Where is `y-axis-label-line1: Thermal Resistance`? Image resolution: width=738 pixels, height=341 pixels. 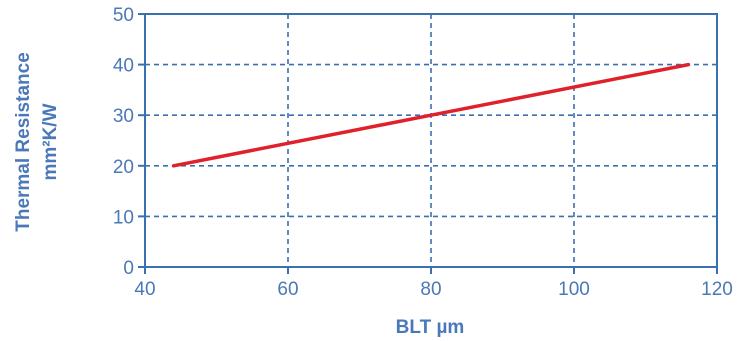 y-axis-label-line1: Thermal Resistance is located at coordinates (23, 142).